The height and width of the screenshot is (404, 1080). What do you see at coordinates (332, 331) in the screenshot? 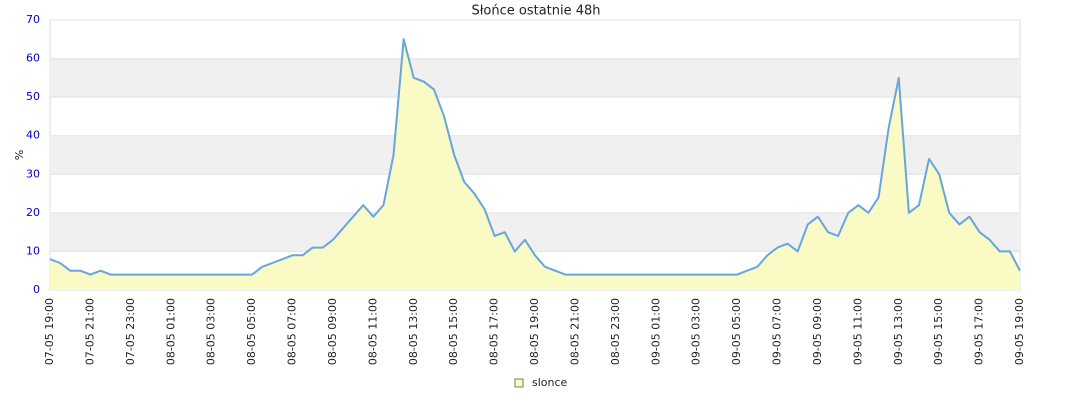
I see `x-tick-label: 08-05 09:00` at bounding box center [332, 331].